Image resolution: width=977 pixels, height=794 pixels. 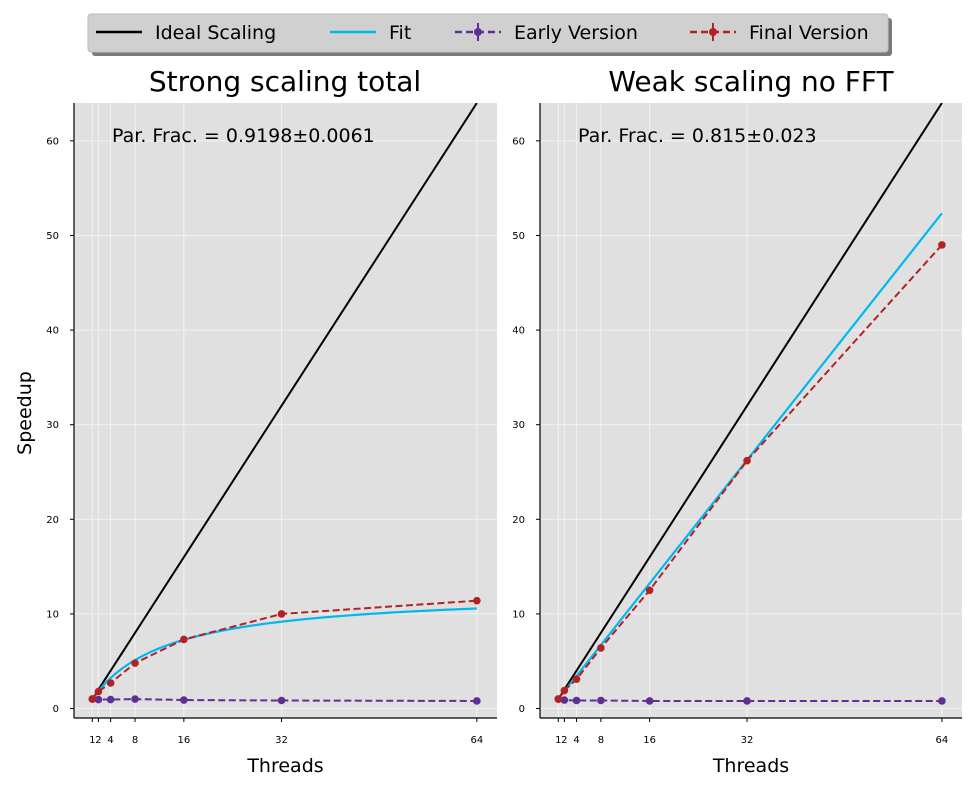 I want to click on legend-label-final-version: Final Version, so click(x=809, y=33).